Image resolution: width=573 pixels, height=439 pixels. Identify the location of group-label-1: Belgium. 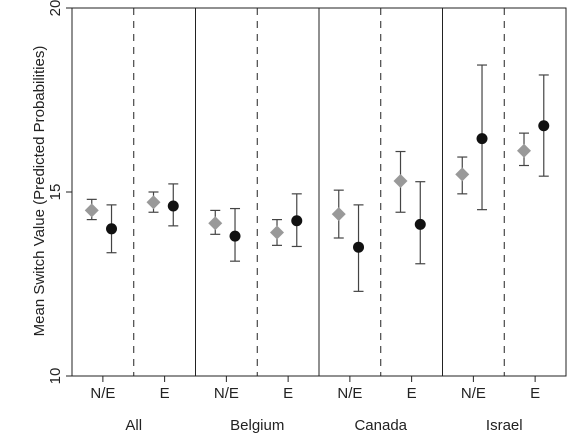
(257, 425).